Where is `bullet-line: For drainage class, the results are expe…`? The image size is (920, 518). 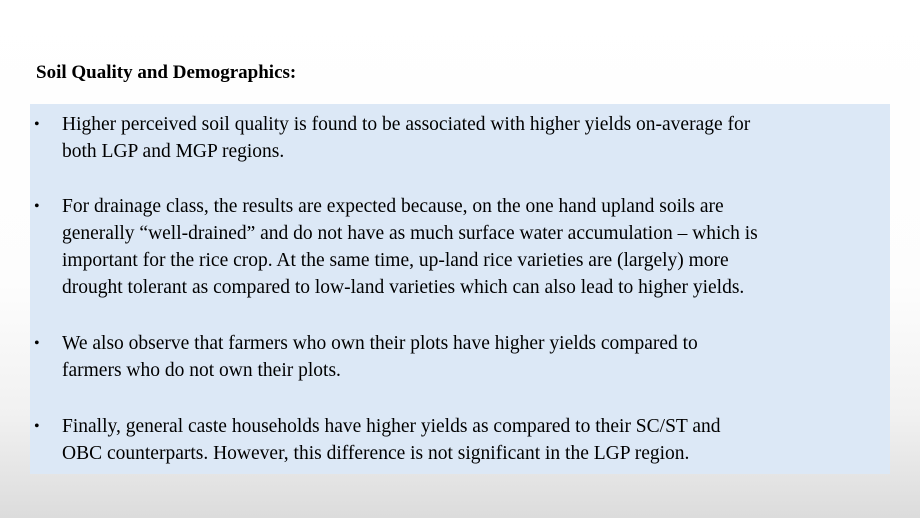 bullet-line: For drainage class, the results are expe… is located at coordinates (393, 206).